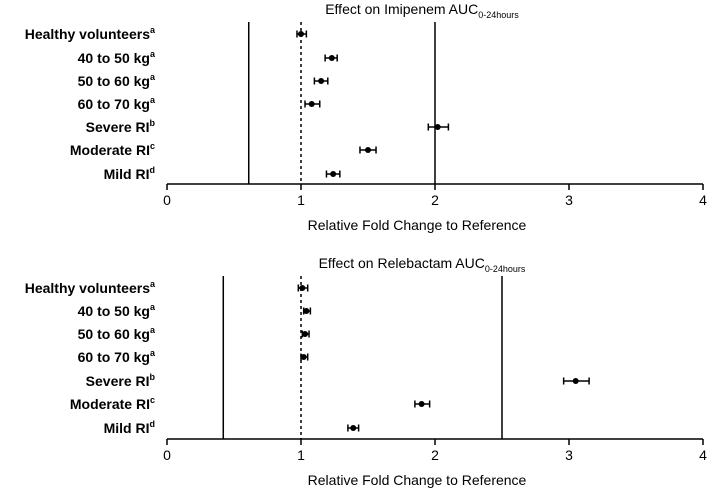  Describe the element at coordinates (402, 263) in the screenshot. I see `chart-title-main: Effect on Relebactam AUC` at that location.